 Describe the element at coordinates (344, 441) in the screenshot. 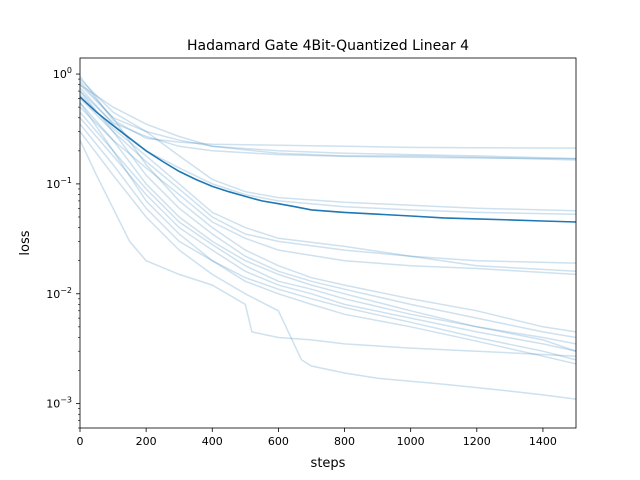

I see `x-tick-label: 800` at that location.